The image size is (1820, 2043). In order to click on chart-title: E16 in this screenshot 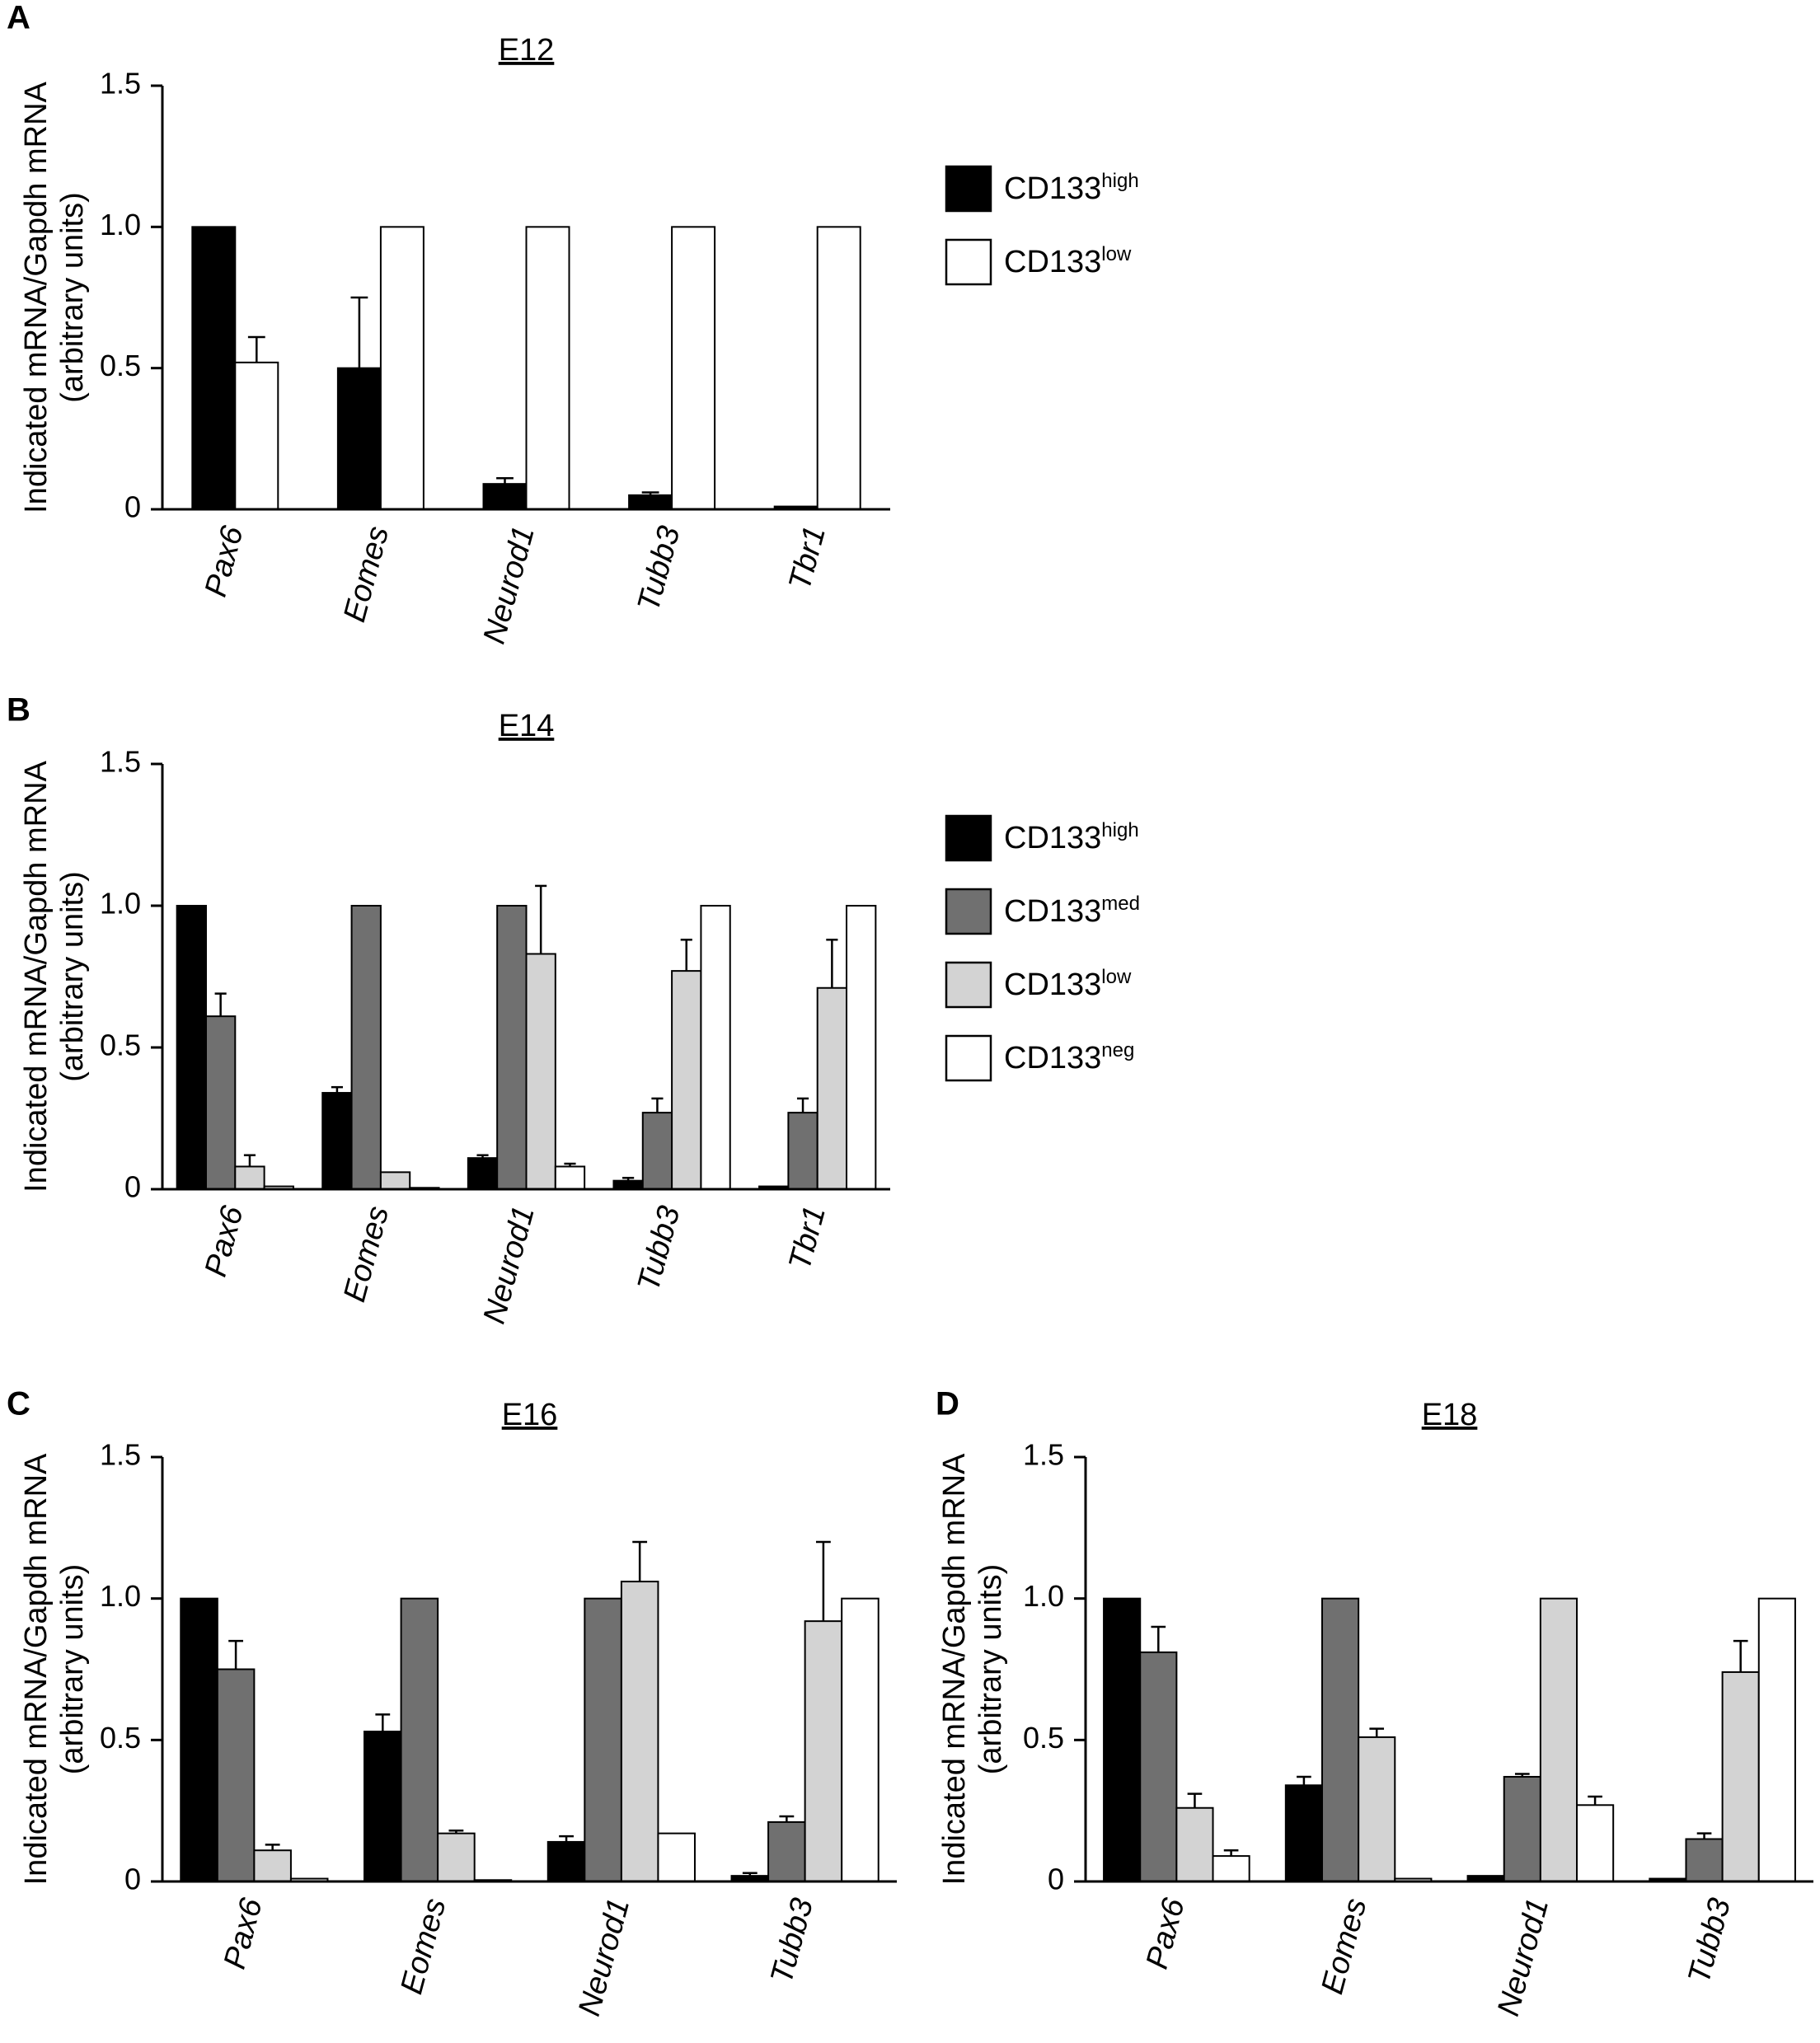, I will do `click(530, 1415)`.